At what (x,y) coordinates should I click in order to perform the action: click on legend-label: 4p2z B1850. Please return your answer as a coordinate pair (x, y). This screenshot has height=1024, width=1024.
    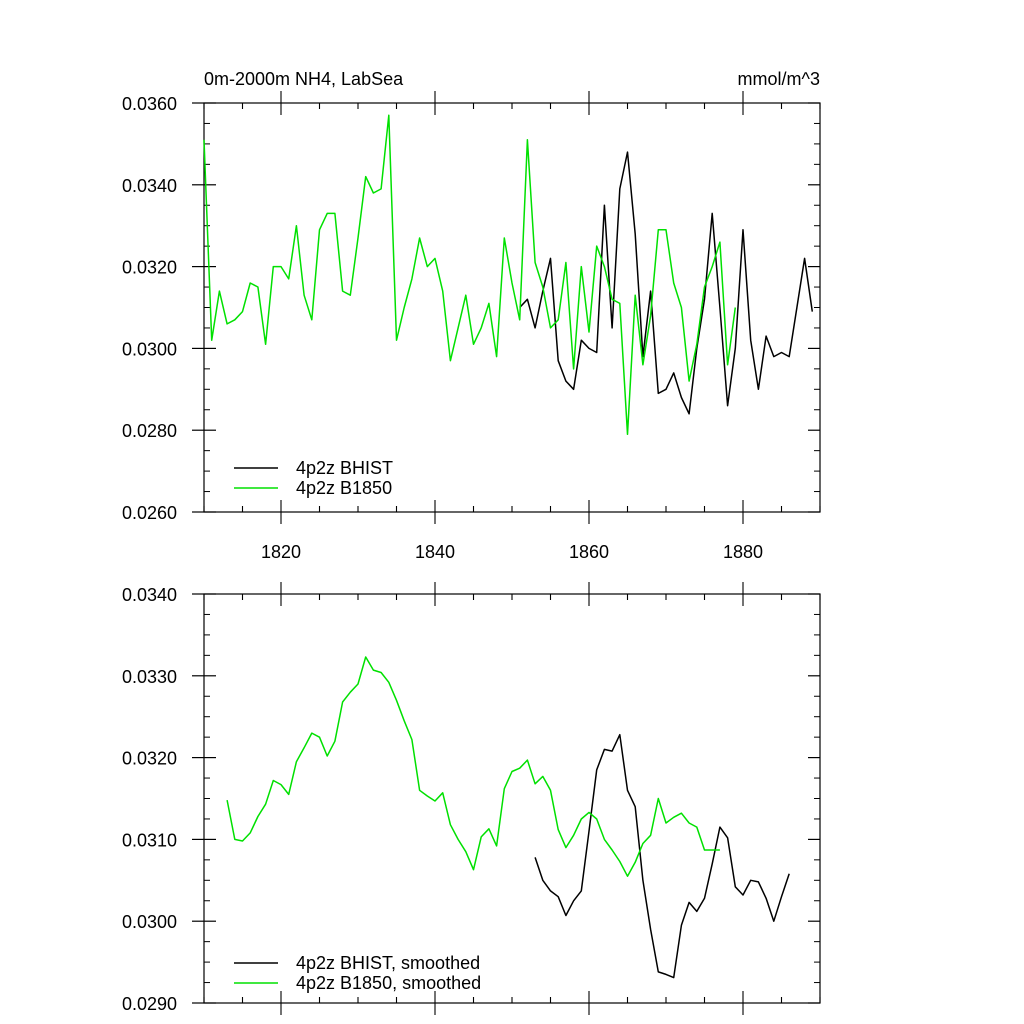
    Looking at the image, I should click on (344, 488).